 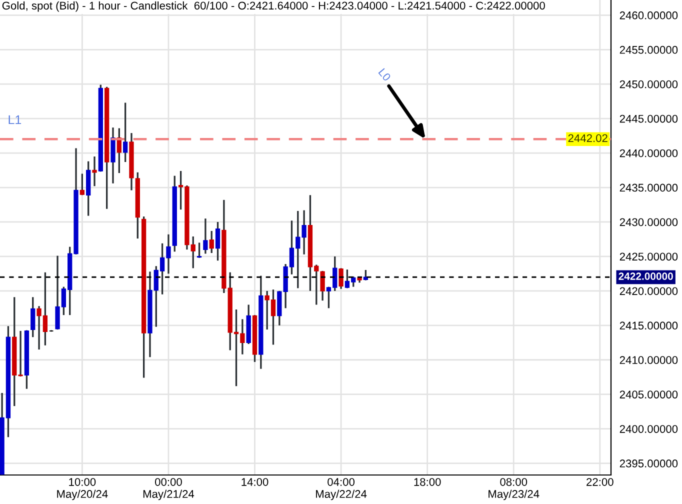 What do you see at coordinates (273, 6) in the screenshot?
I see `chart-title: Gold, spot (Bid) - 1 hour - Candlestick 60/100 - O:2421.64000 - H:2423.04000 - L:2421.54000 - C:2422.00000` at bounding box center [273, 6].